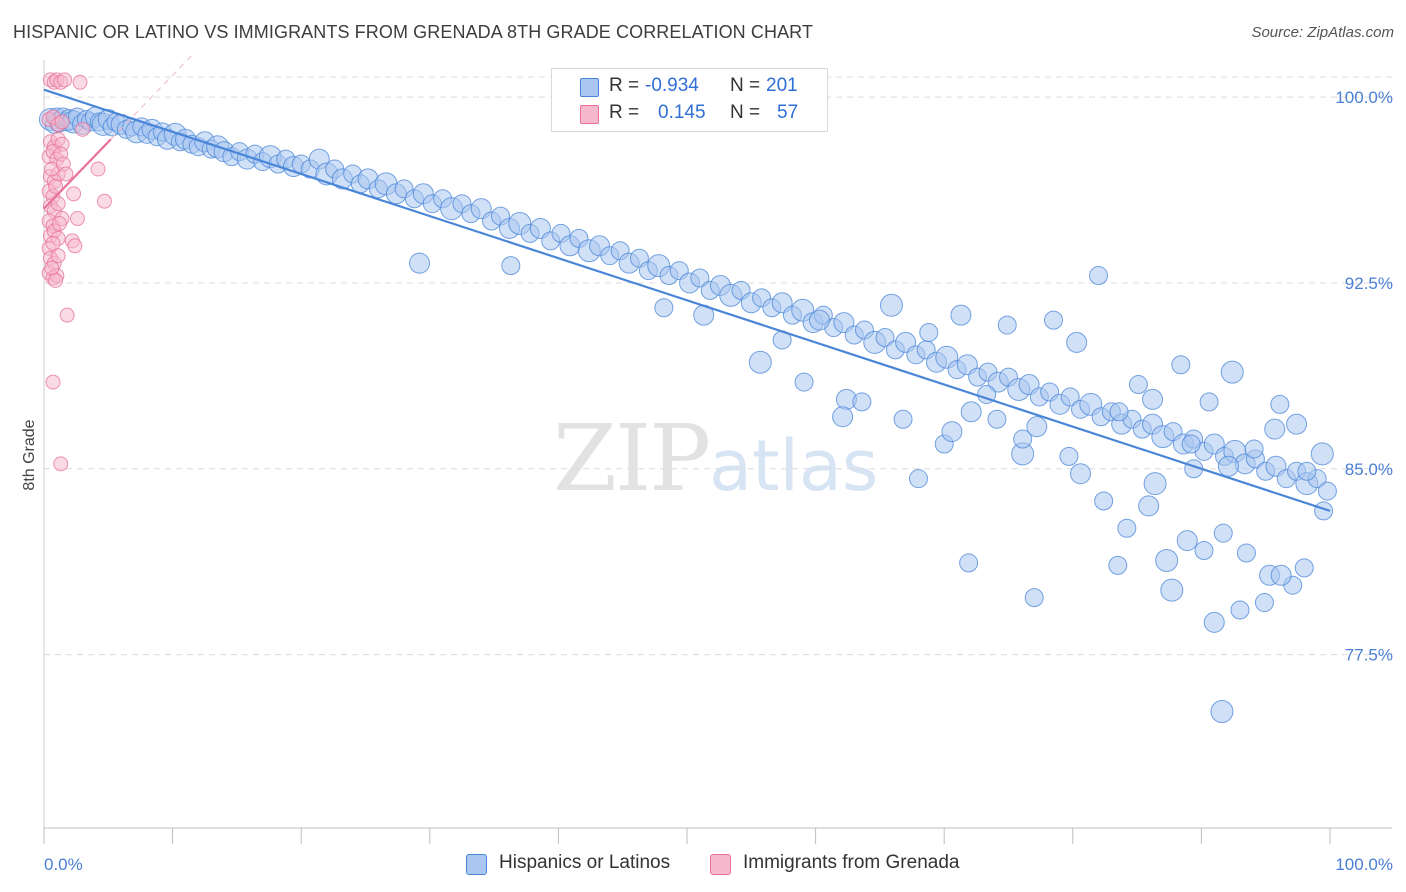 This screenshot has width=1406, height=892. I want to click on correlation-legend: R = -0.934 N = 201 R = 0.145 N = 57, so click(689, 100).